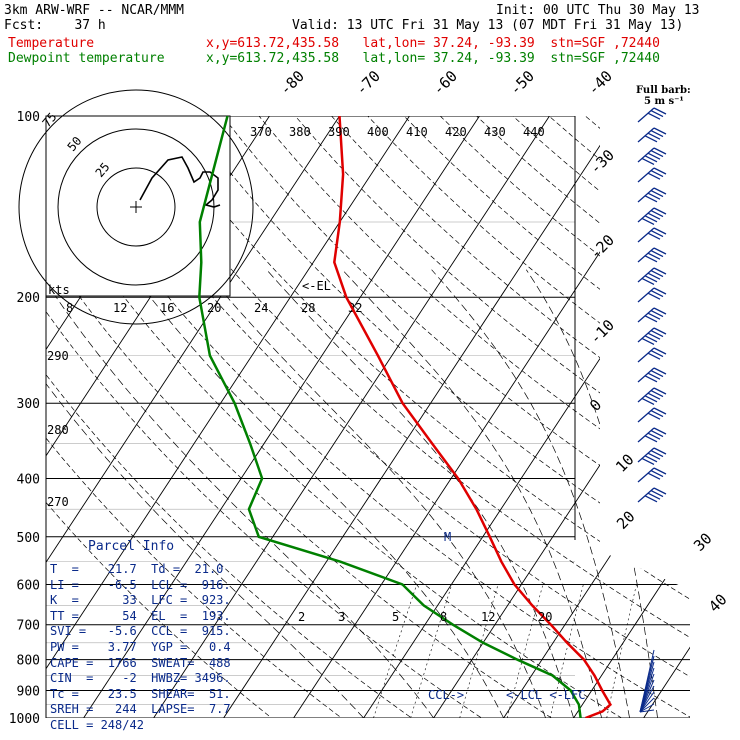  I want to click on mixing-ratio-label: 2, so click(301, 617).